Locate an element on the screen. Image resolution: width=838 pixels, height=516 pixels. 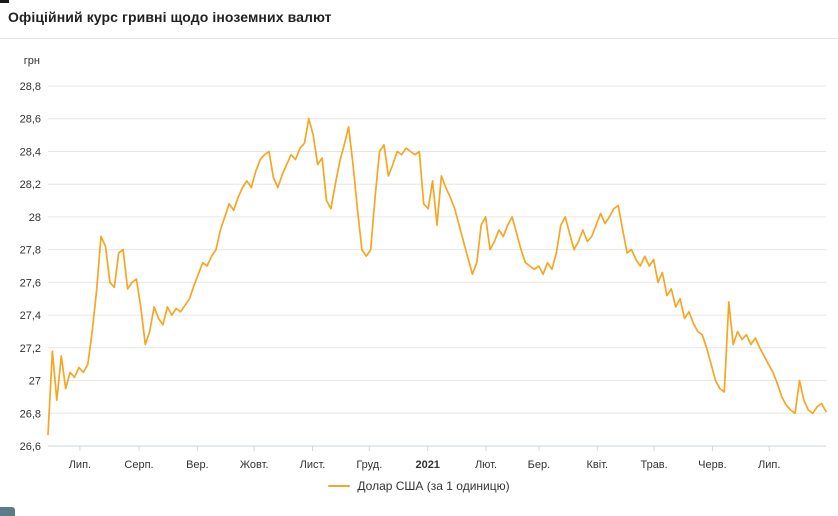
x-axis-label: Лист. is located at coordinates (313, 465).